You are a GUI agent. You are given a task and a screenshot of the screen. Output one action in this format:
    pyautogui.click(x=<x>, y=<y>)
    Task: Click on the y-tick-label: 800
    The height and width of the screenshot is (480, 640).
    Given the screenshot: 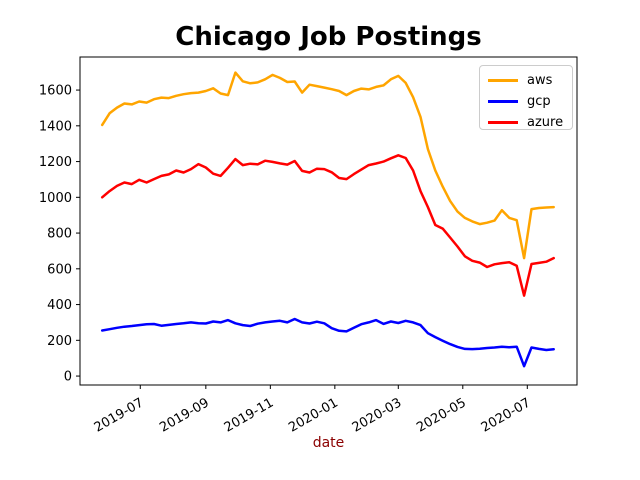 What is the action you would take?
    pyautogui.click(x=59, y=234)
    